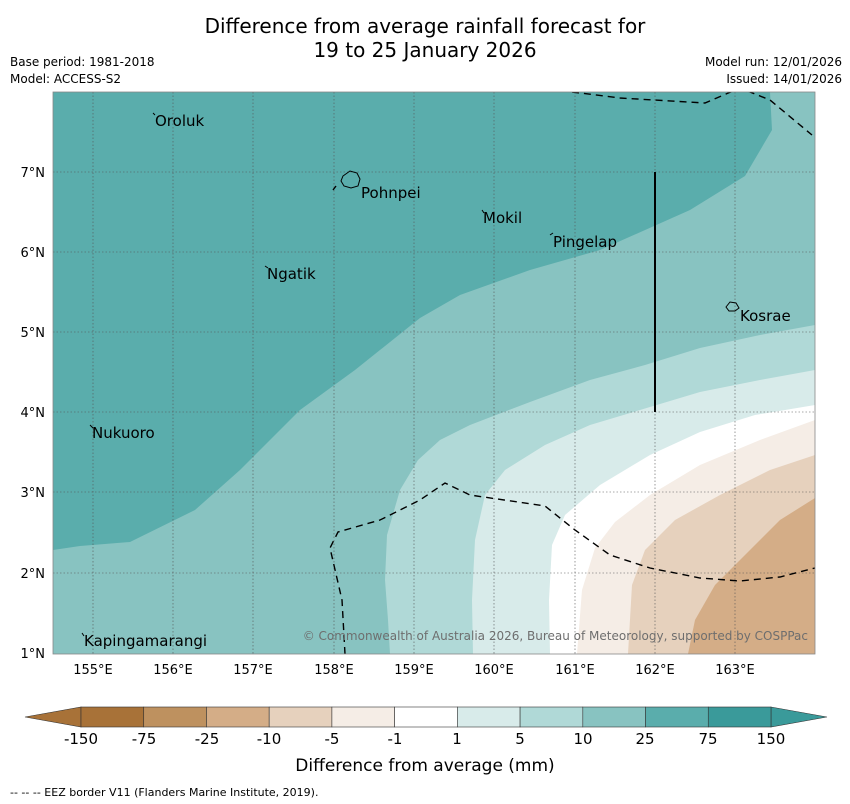 The height and width of the screenshot is (804, 850). I want to click on colorbar-label: 1, so click(457, 739).